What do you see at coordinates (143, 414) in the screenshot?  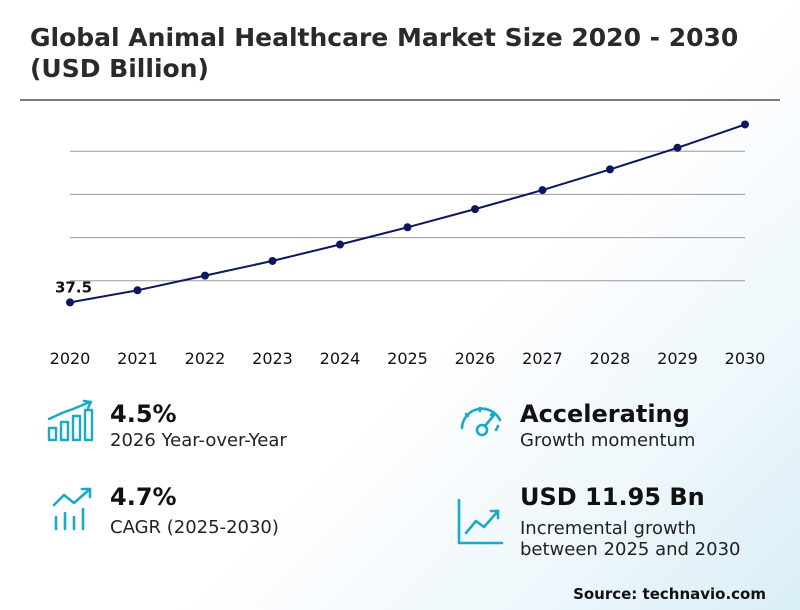 I see `stat-yoy-value: 4.5%` at bounding box center [143, 414].